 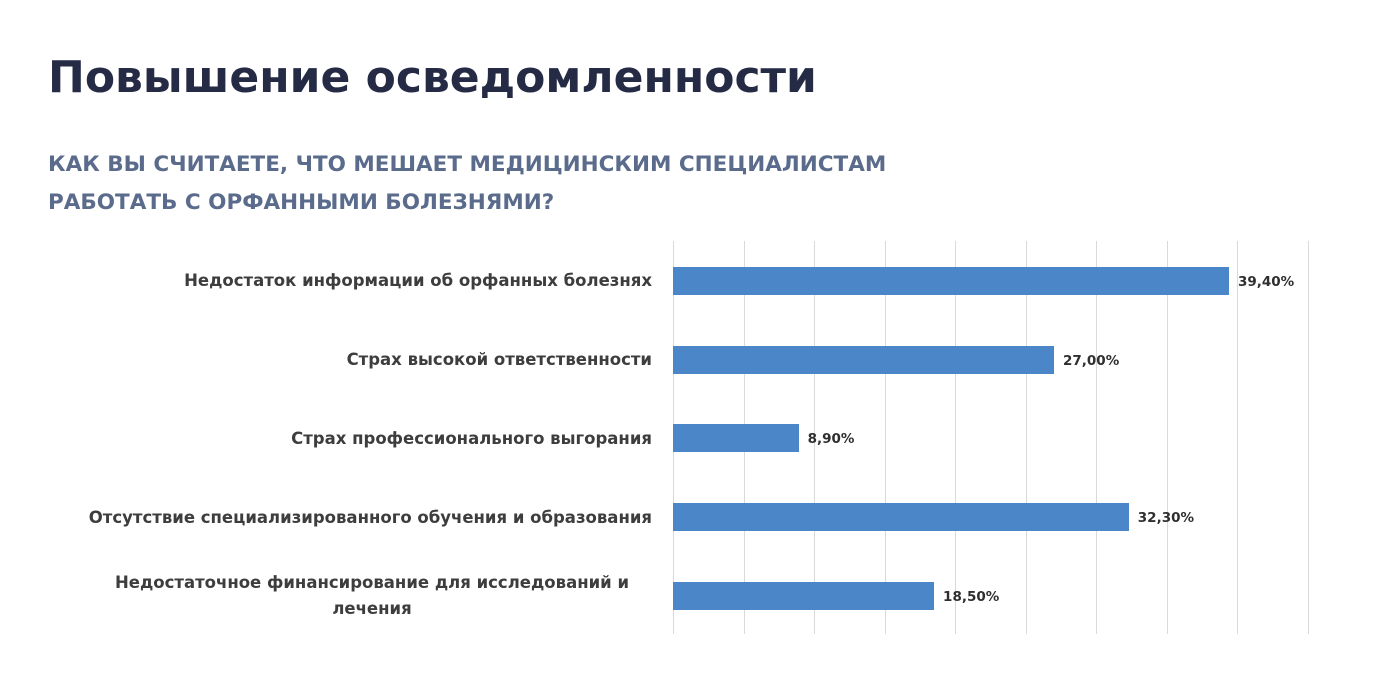 What do you see at coordinates (499, 359) in the screenshot?
I see `category-label: Страх высокой ответственности` at bounding box center [499, 359].